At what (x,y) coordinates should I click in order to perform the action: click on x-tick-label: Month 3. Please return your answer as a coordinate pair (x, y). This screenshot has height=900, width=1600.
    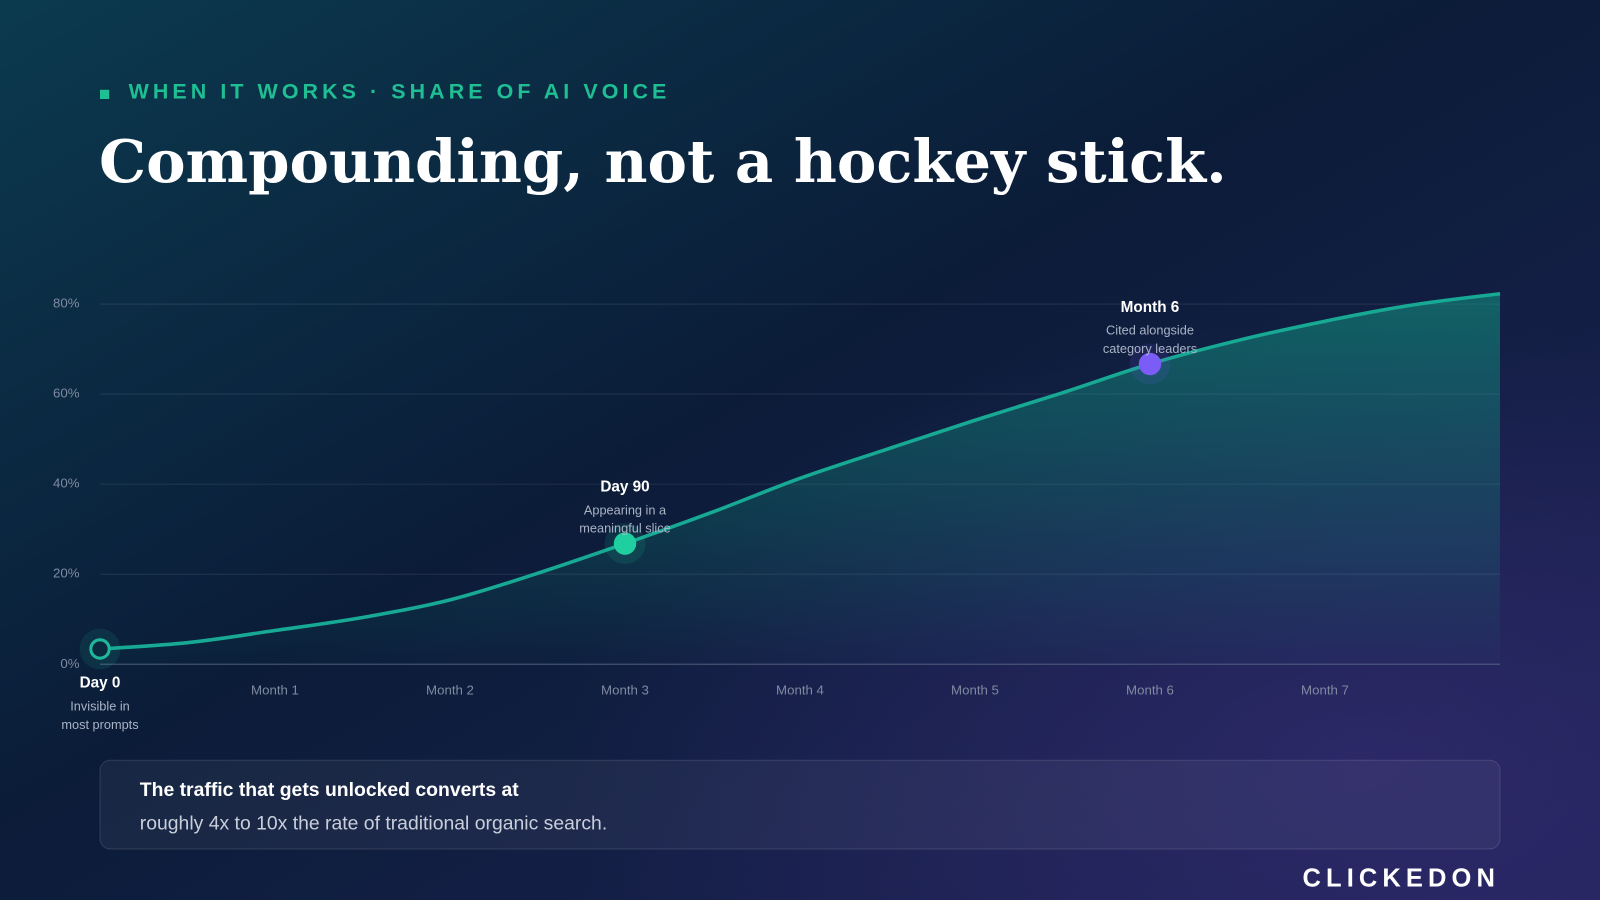
    Looking at the image, I should click on (625, 689).